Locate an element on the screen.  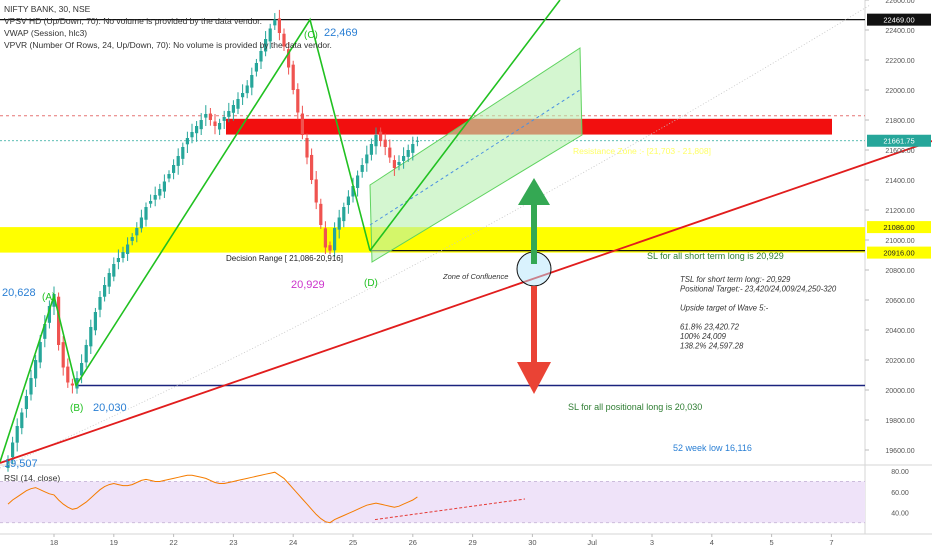
price-tick-label: 19600.00 is located at coordinates (899, 451).